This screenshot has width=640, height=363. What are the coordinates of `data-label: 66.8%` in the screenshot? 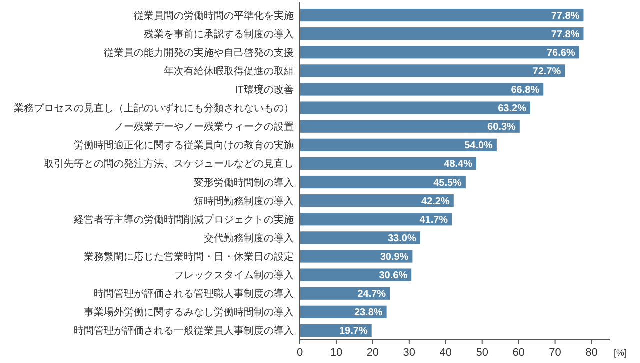 It's located at (525, 90).